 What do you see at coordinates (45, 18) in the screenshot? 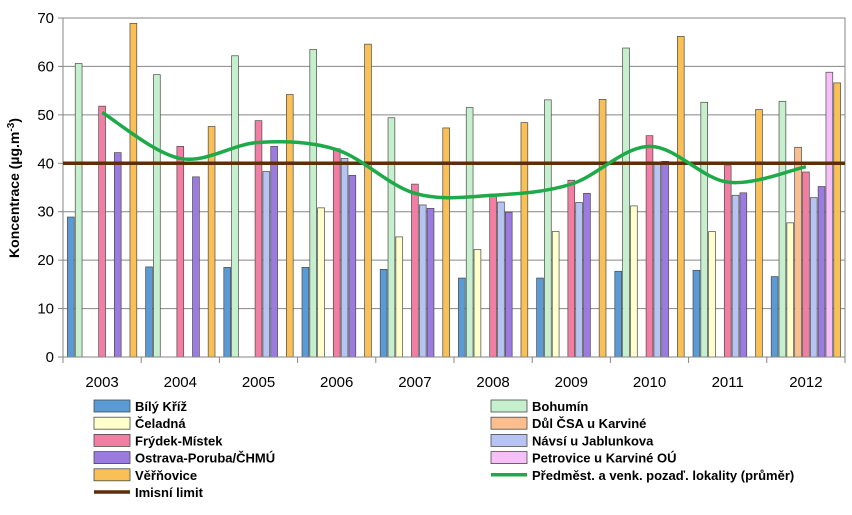
I see `y-tick-label: 70` at bounding box center [45, 18].